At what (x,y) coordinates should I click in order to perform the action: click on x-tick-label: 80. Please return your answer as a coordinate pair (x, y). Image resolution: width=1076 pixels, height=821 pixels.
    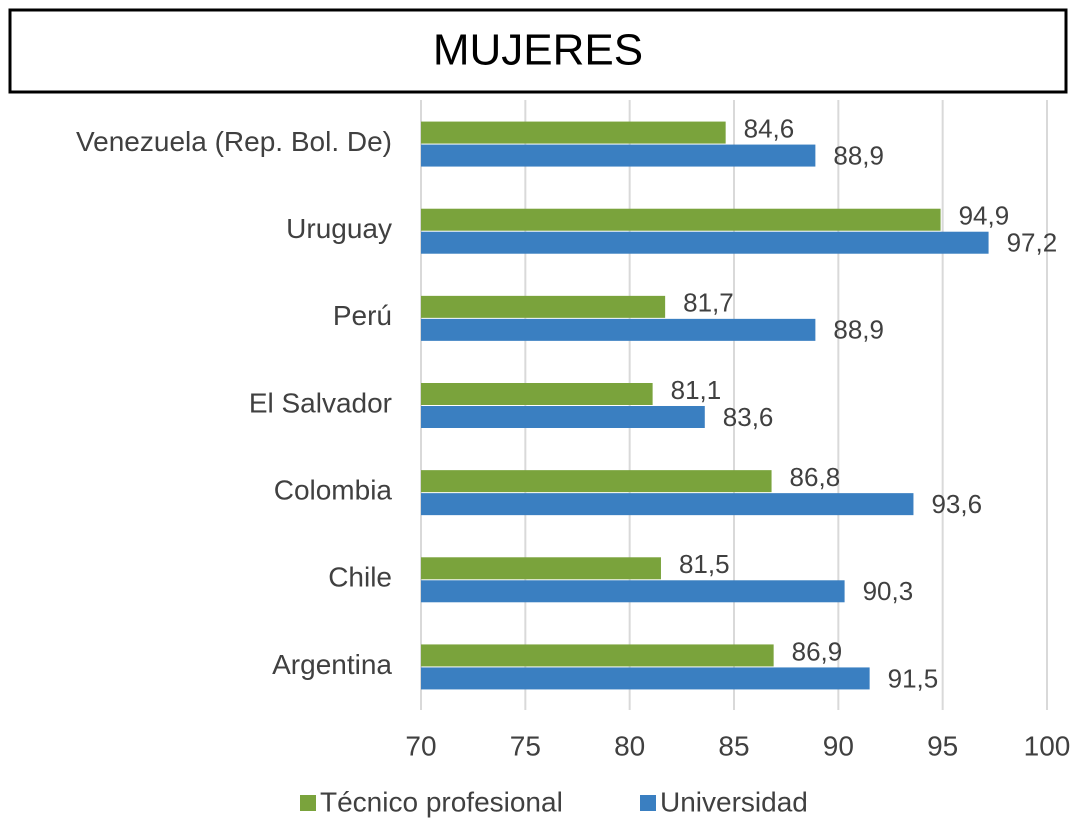
    Looking at the image, I should click on (629, 745).